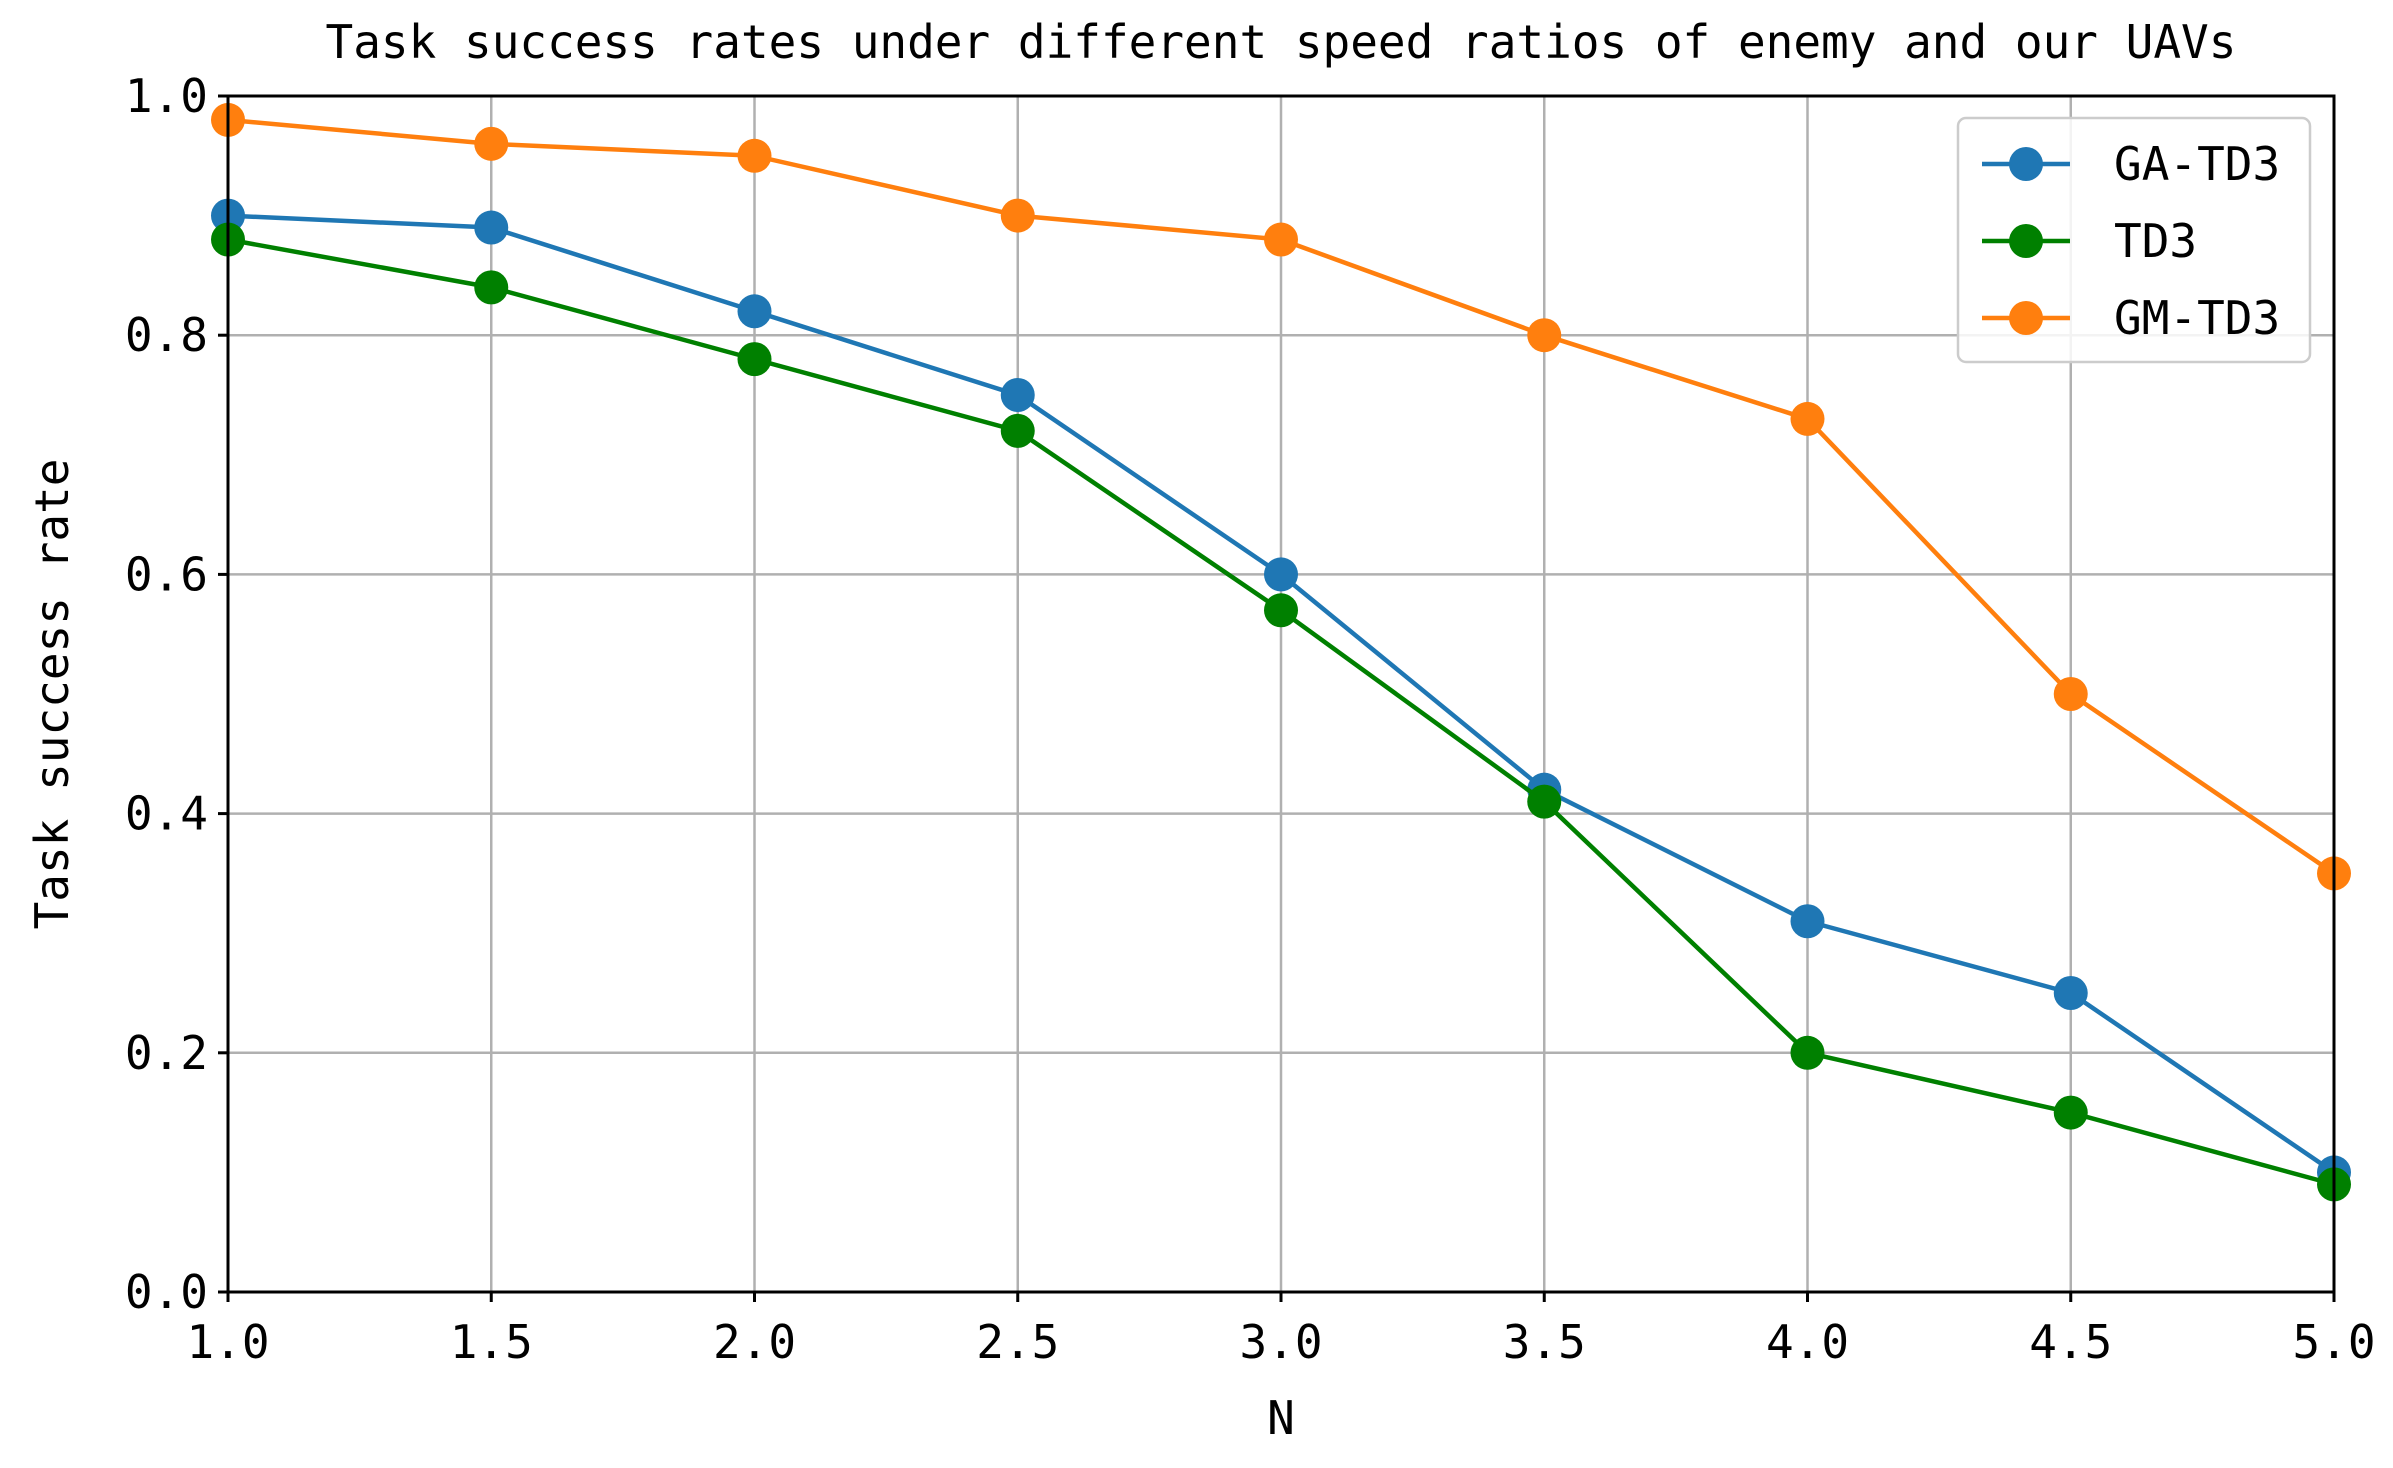 Image resolution: width=2393 pixels, height=1468 pixels. I want to click on legend-box, so click(2134, 240).